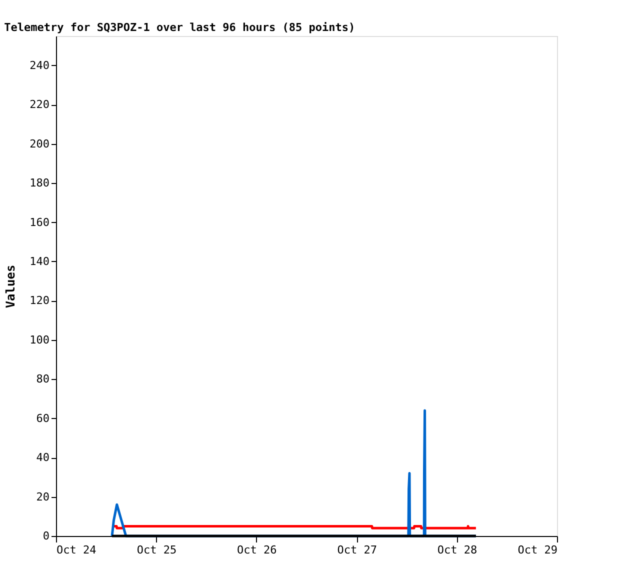 The image size is (618, 579). Describe the element at coordinates (43, 418) in the screenshot. I see `y-tick-label: 60` at that location.